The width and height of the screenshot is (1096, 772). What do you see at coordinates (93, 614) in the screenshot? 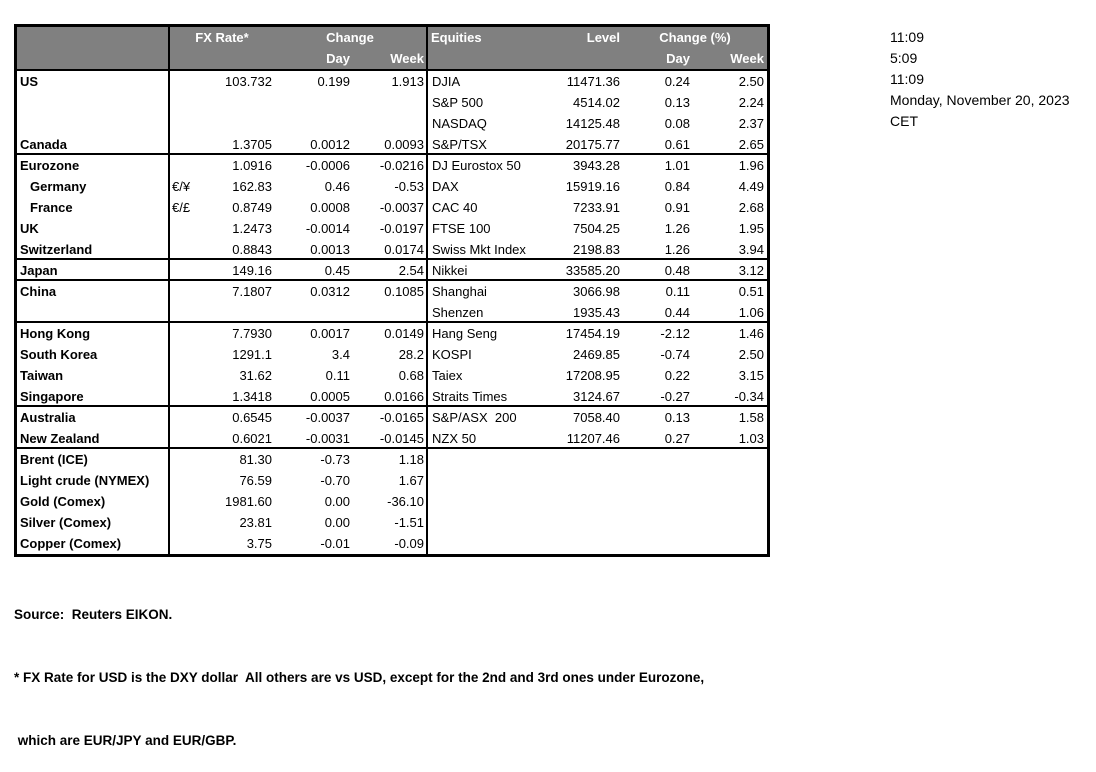
I see `source-note: Source: Reuters EIKON.` at bounding box center [93, 614].